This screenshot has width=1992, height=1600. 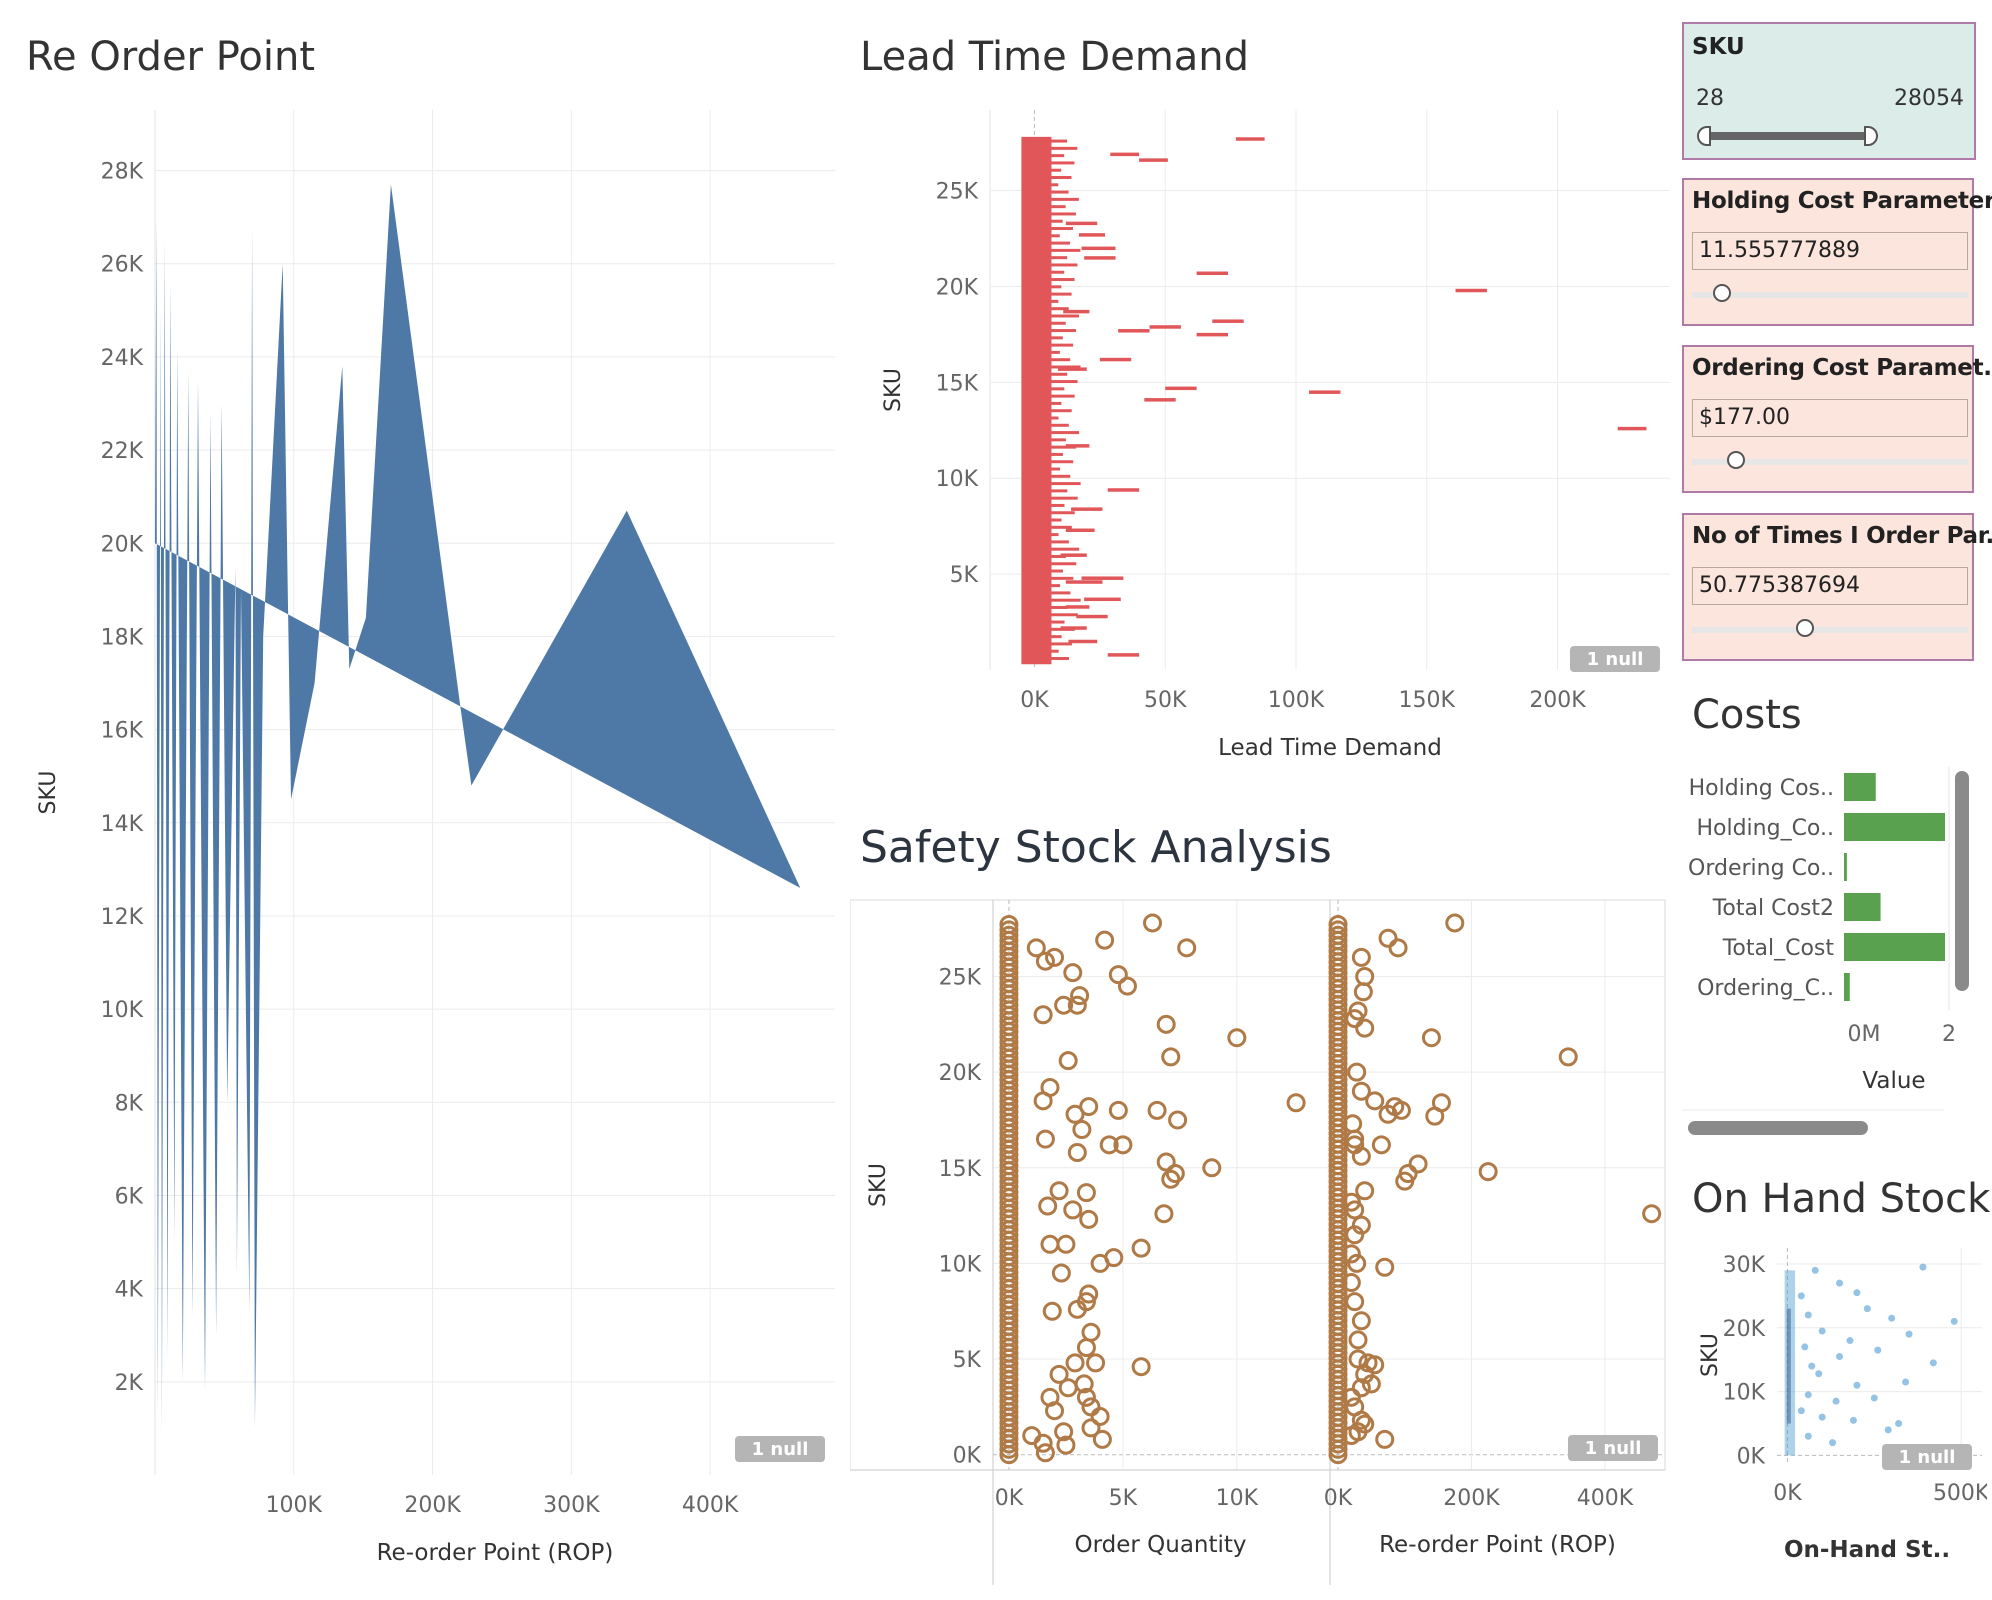 What do you see at coordinates (1704, 136) in the screenshot?
I see `sku-filter-min-handle` at bounding box center [1704, 136].